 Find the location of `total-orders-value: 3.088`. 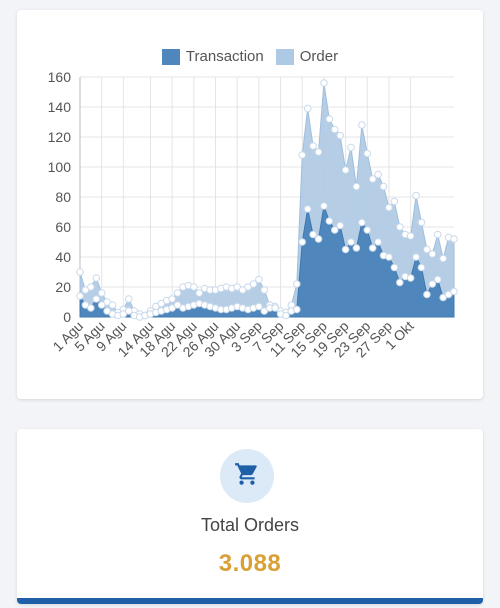

total-orders-value: 3.088 is located at coordinates (250, 563).